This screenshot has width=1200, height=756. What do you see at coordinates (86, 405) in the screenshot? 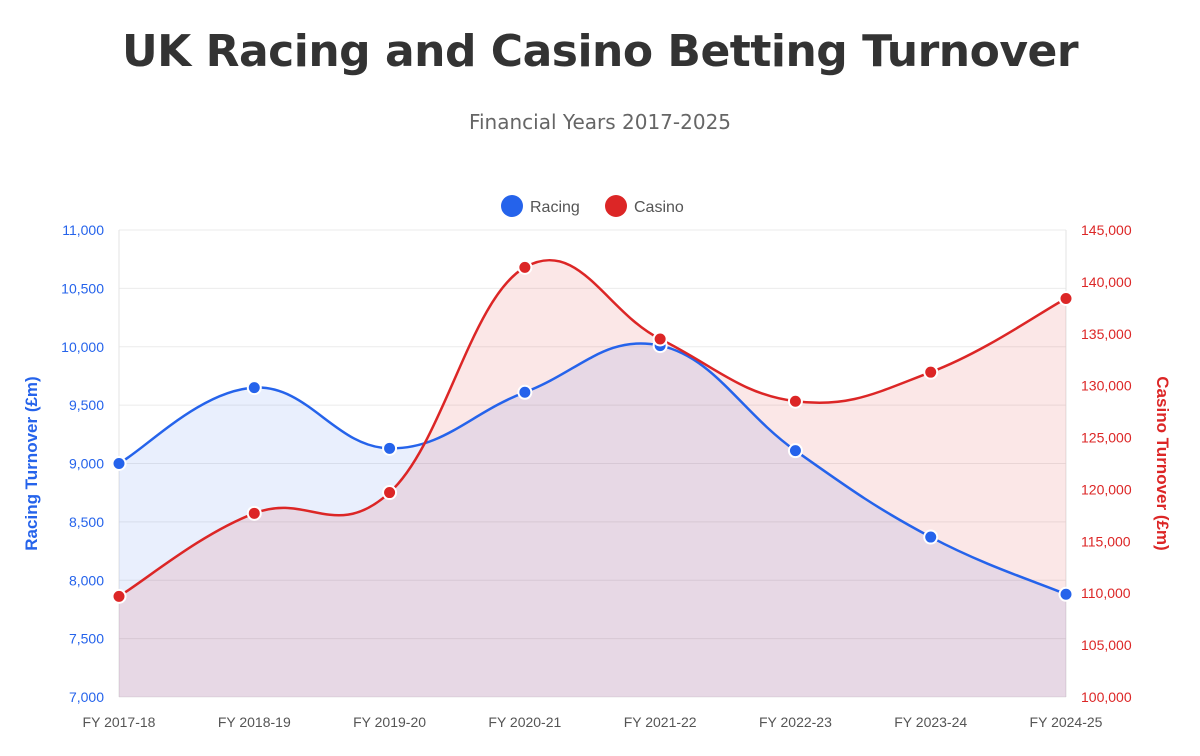
I see `y-left-tick-label: 9,500` at bounding box center [86, 405].